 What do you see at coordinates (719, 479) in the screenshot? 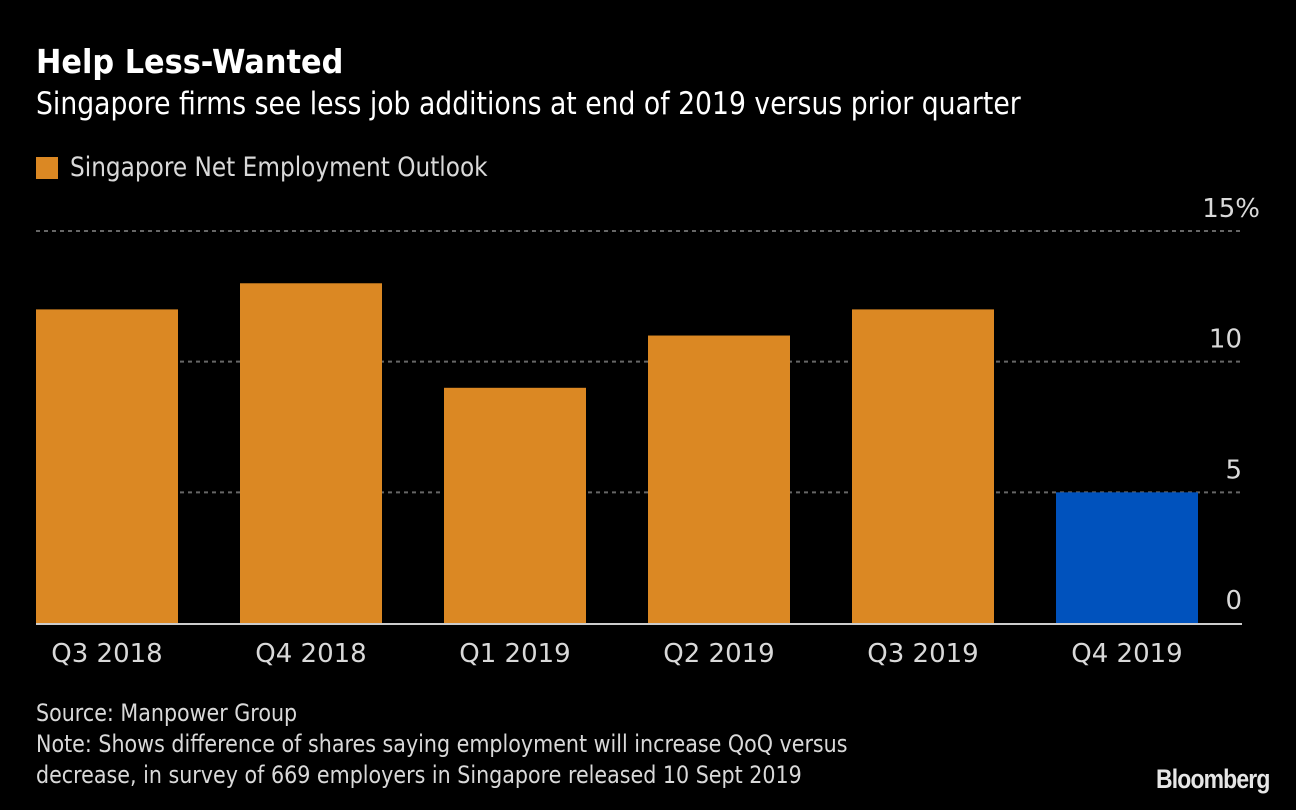
I see `bar-q2-2019` at bounding box center [719, 479].